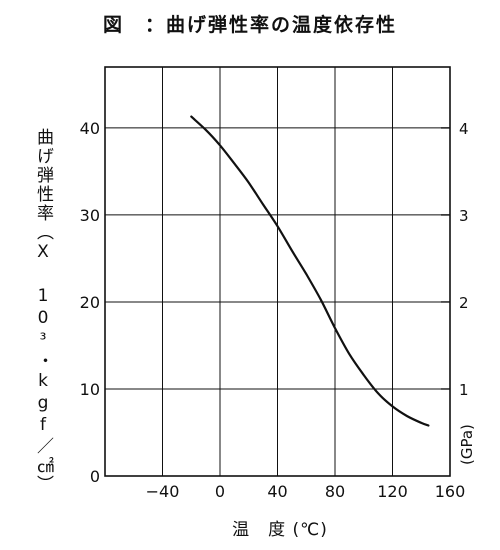 Image resolution: width=500 pixels, height=550 pixels. I want to click on y-tick-label: 10, so click(90, 389).